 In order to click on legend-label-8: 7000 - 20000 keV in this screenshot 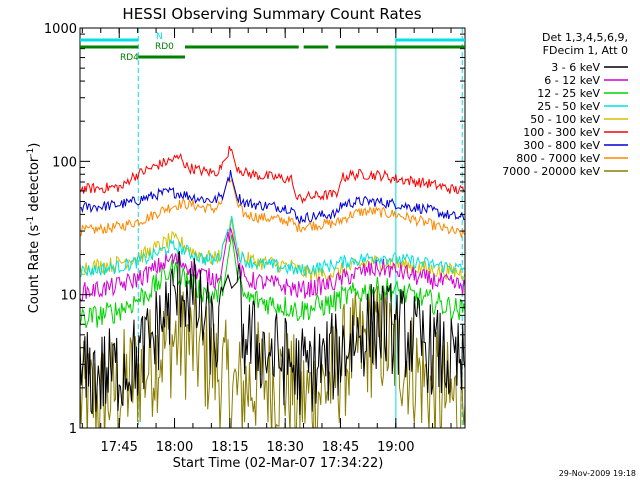, I will do `click(551, 171)`.